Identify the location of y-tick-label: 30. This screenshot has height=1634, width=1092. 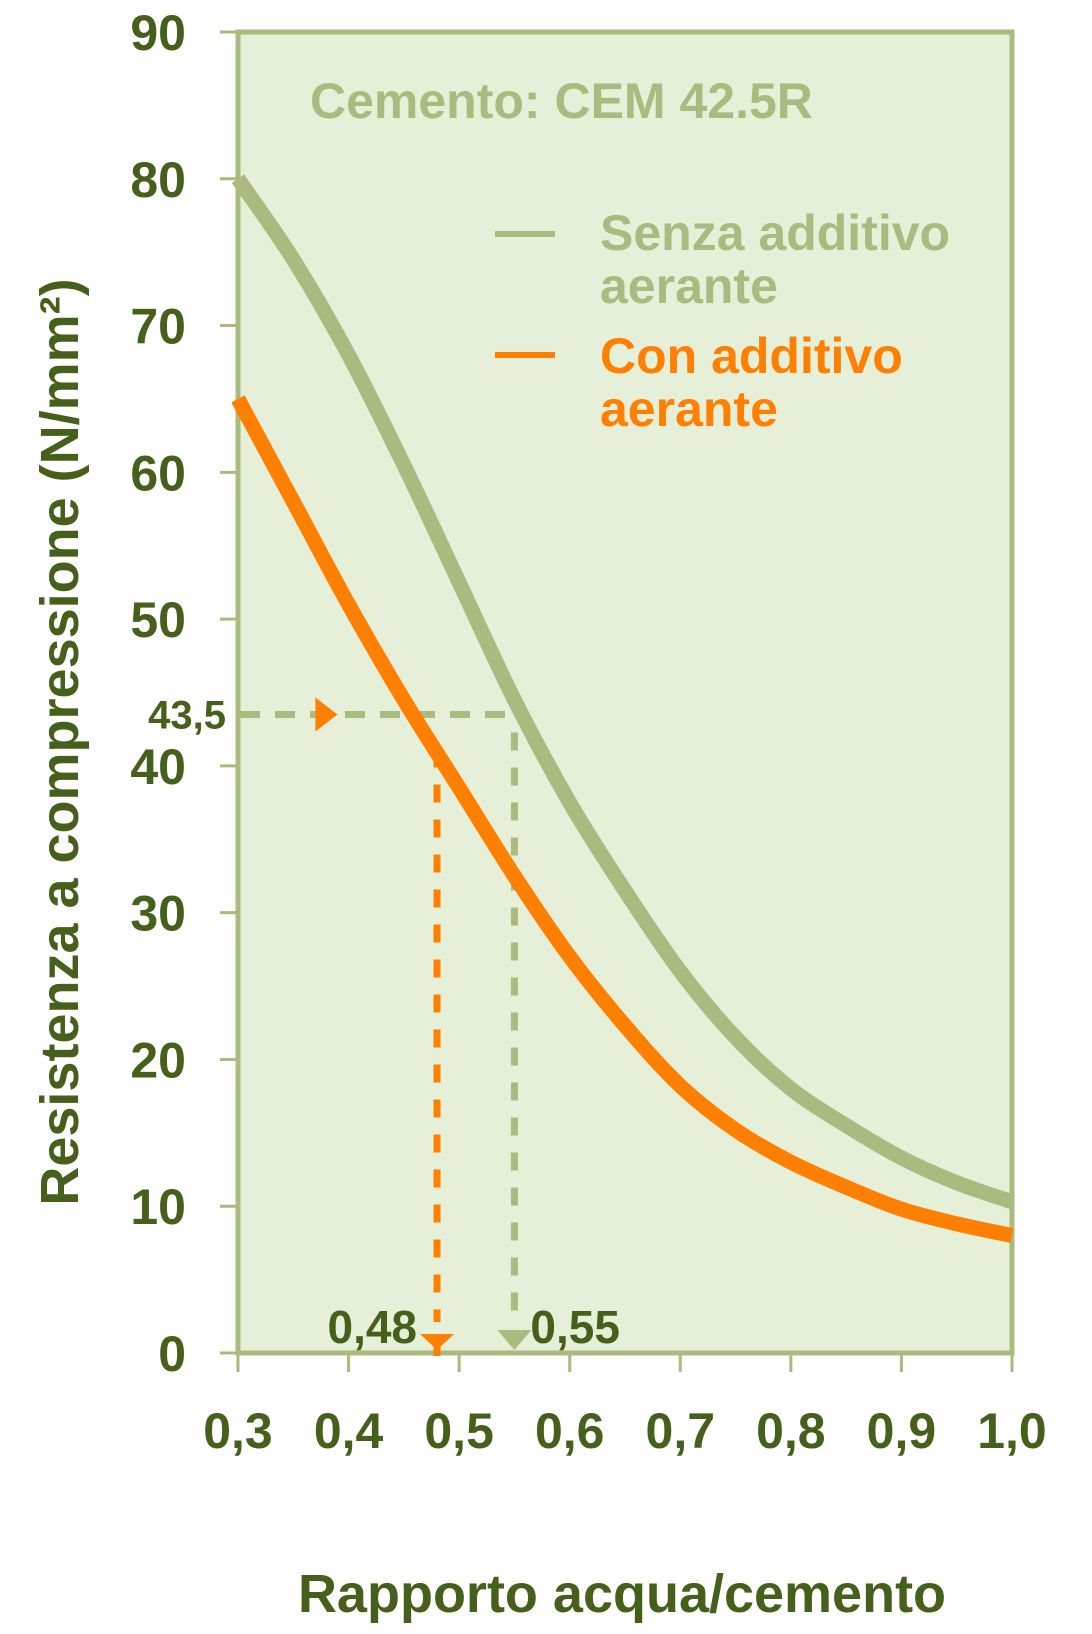
(158, 914).